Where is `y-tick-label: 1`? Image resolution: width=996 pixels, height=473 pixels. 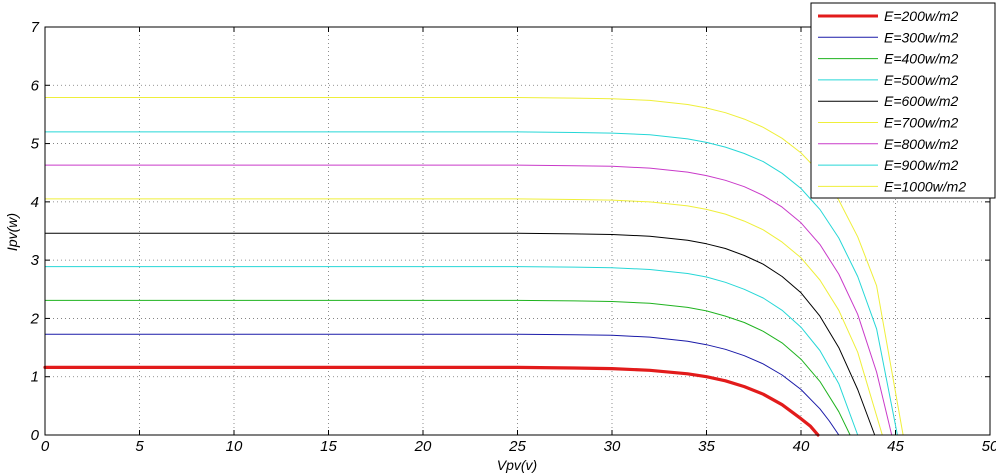 y-tick-label: 1 is located at coordinates (35, 377).